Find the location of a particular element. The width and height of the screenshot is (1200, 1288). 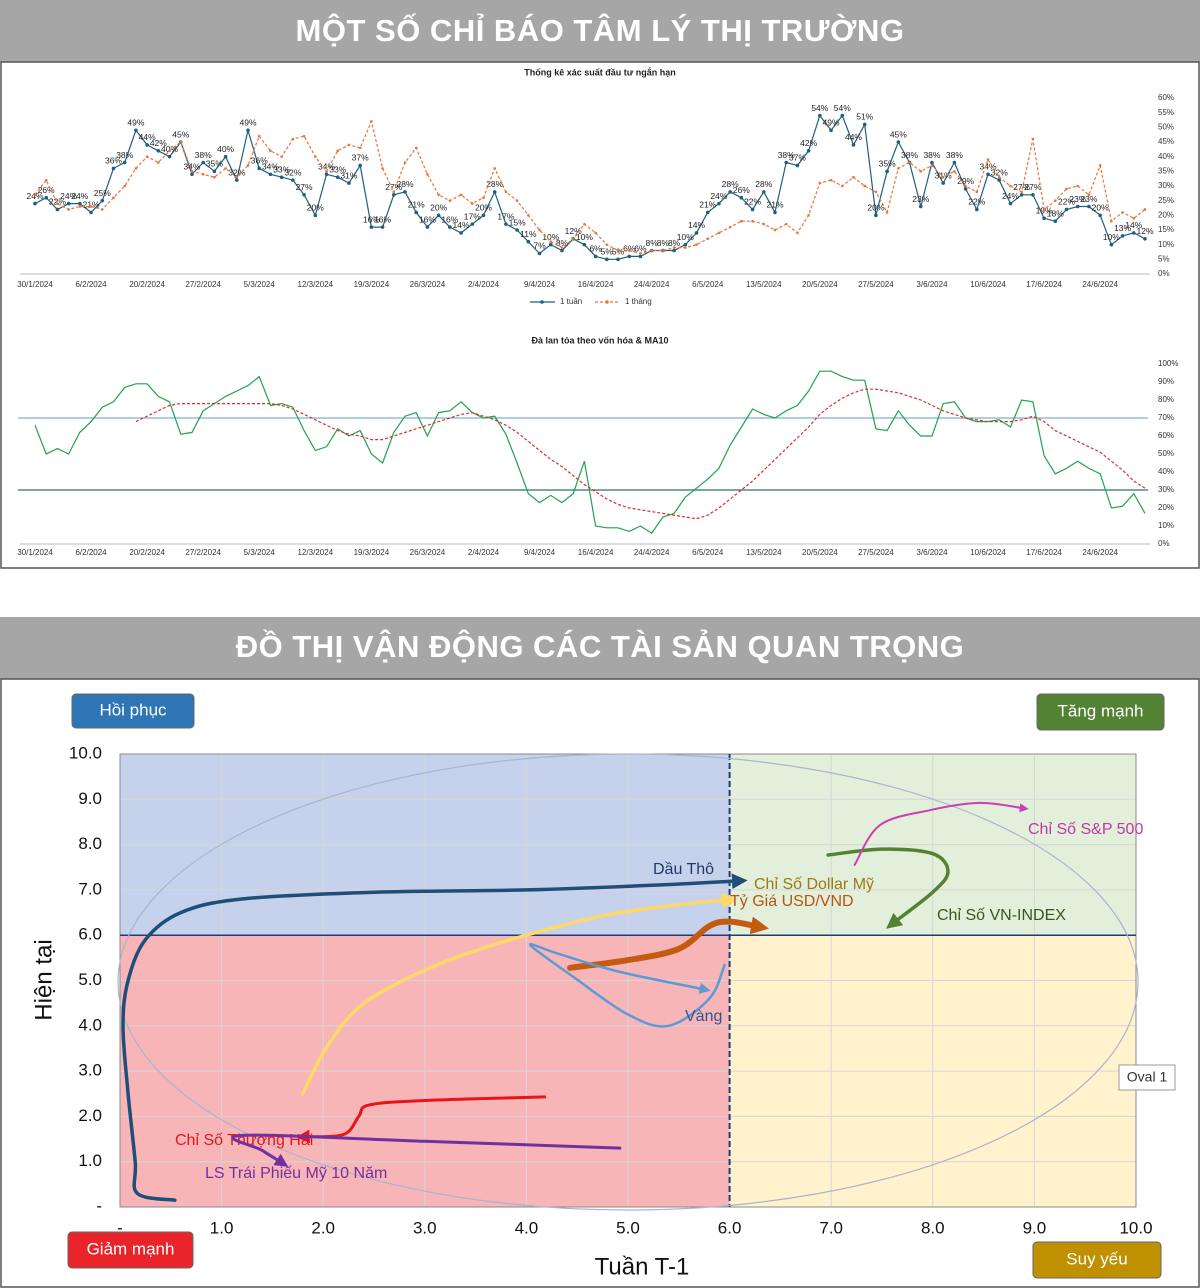

chart-title: Thống kê xác suất đầu tư ngắn hạn is located at coordinates (600, 71).